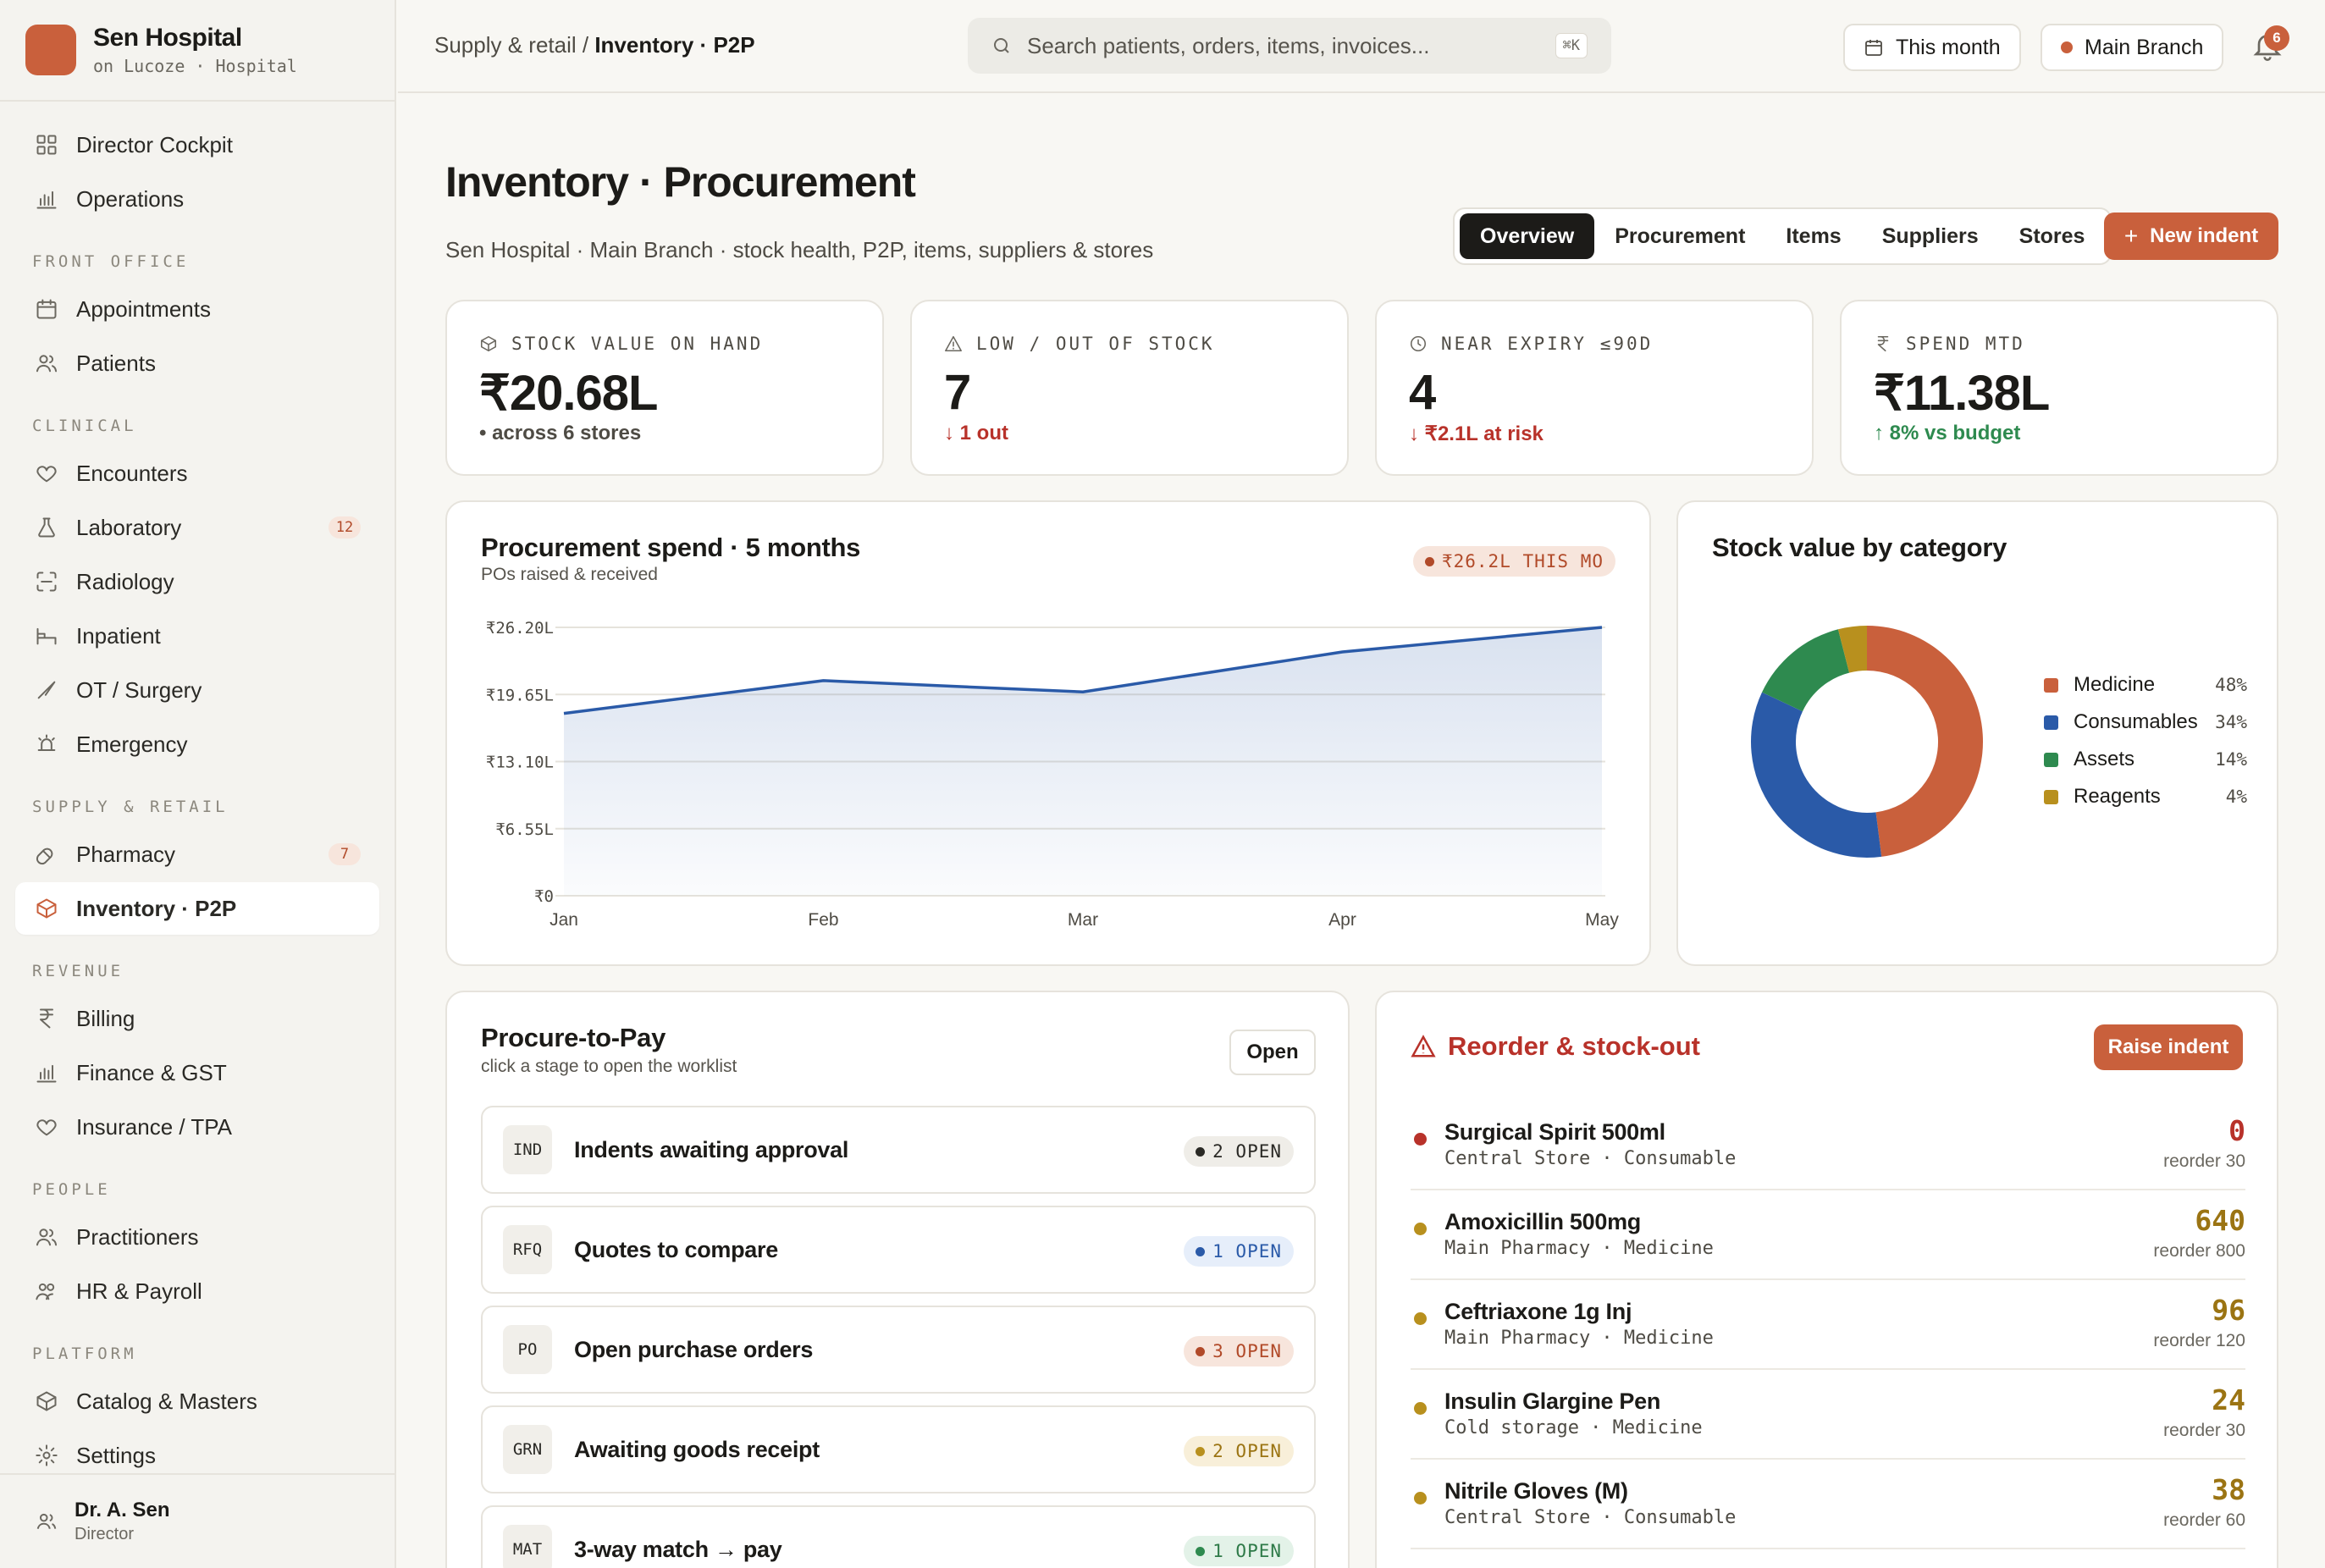 The height and width of the screenshot is (1568, 2325). I want to click on legend-percent: 34%, so click(2231, 722).